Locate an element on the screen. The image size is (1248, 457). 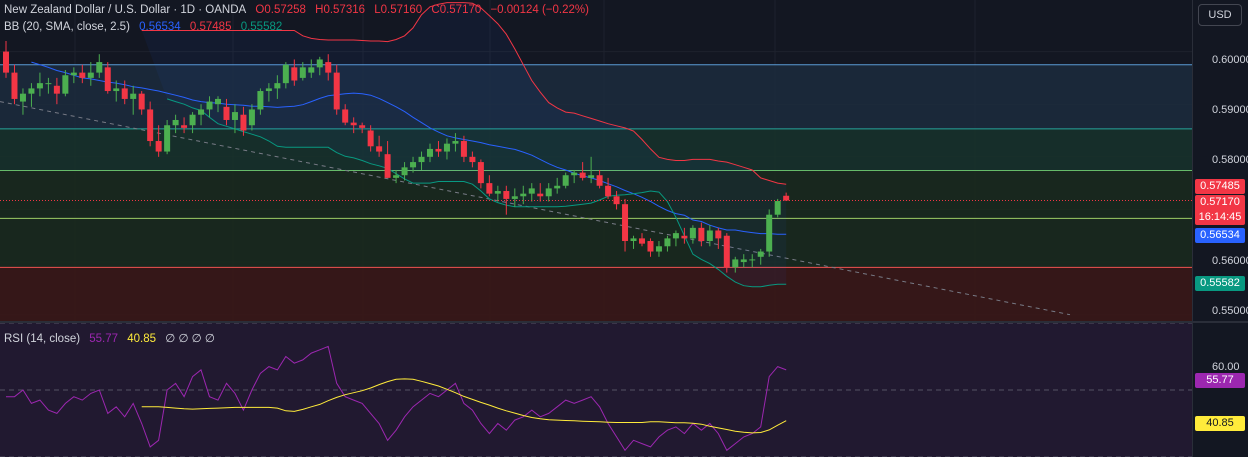
price-tick: 0.60000 is located at coordinates (1230, 60).